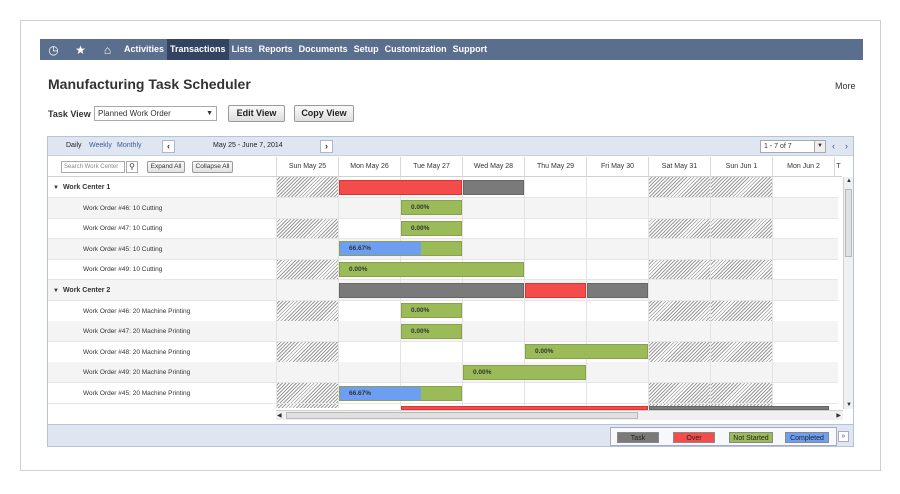  What do you see at coordinates (80, 49) in the screenshot?
I see `star-icon: ★` at bounding box center [80, 49].